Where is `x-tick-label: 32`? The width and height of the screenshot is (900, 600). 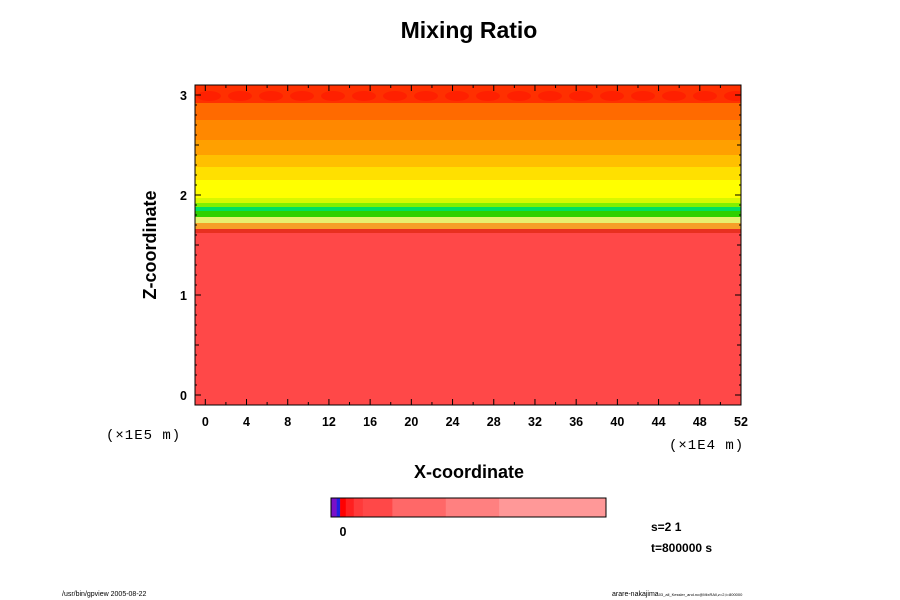 x-tick-label: 32 is located at coordinates (535, 422).